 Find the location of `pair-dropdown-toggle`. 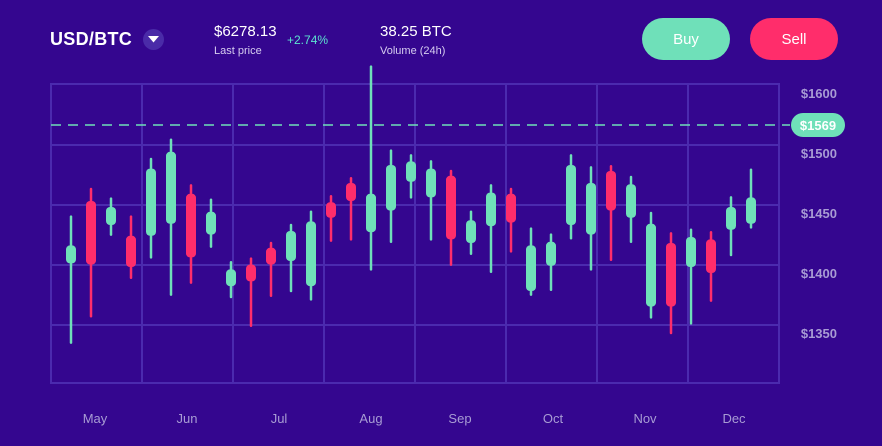

pair-dropdown-toggle is located at coordinates (153, 39).